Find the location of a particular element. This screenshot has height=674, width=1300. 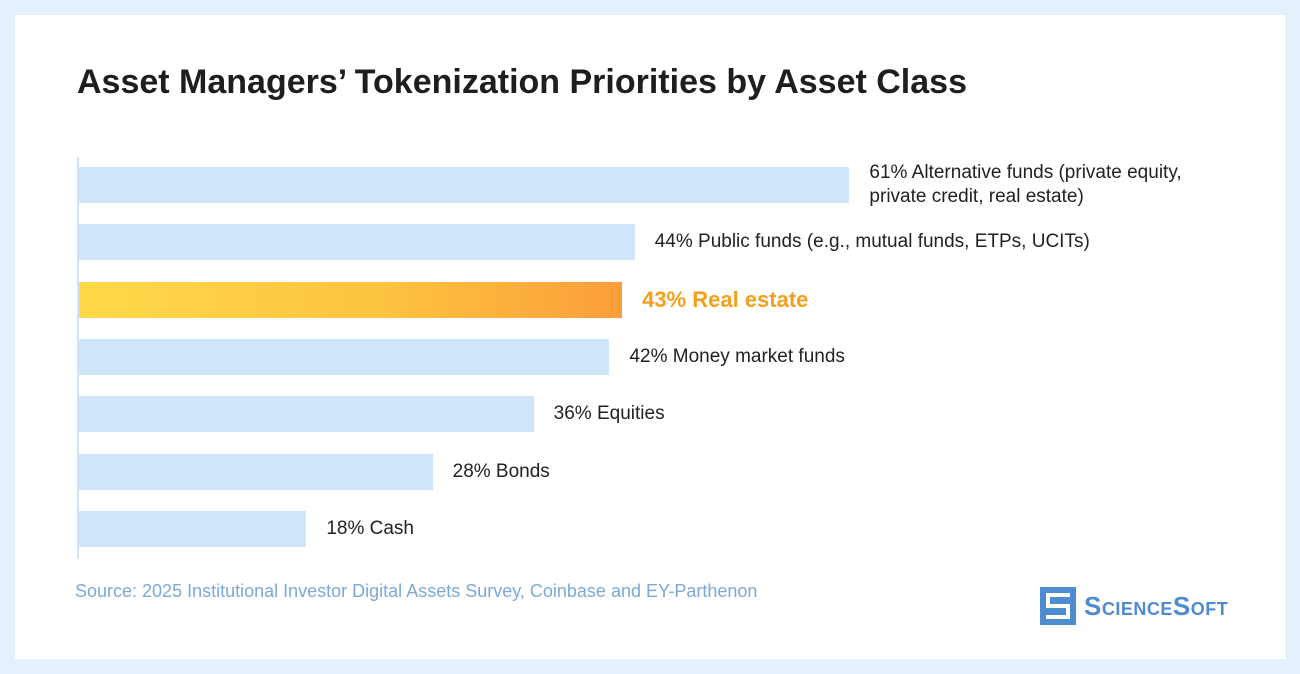

sciencesoft-logo-icon is located at coordinates (1058, 606).